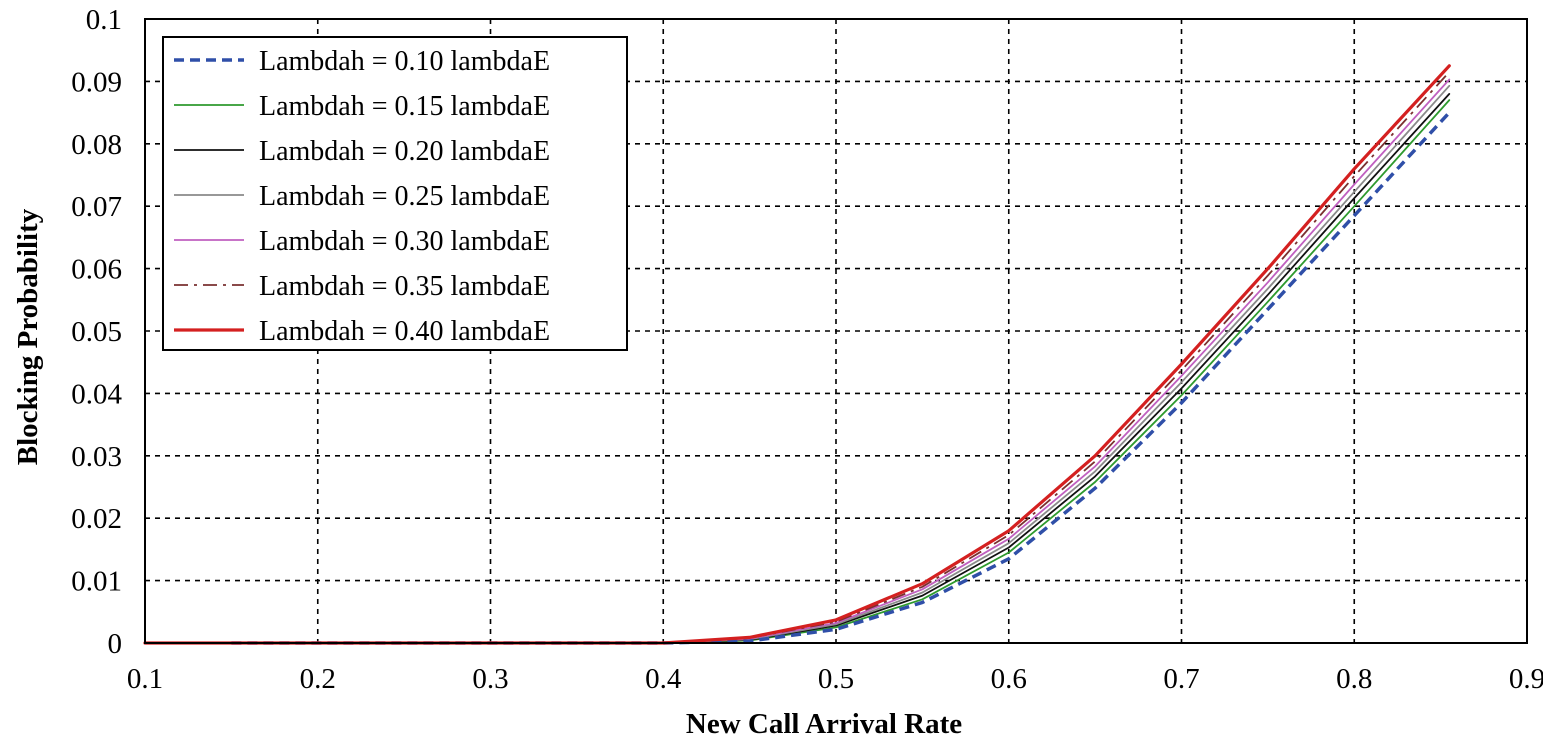 This screenshot has height=745, width=1543. Describe the element at coordinates (404, 331) in the screenshot. I see `legend-label: Lambdah = 0.40 lambdaE` at that location.